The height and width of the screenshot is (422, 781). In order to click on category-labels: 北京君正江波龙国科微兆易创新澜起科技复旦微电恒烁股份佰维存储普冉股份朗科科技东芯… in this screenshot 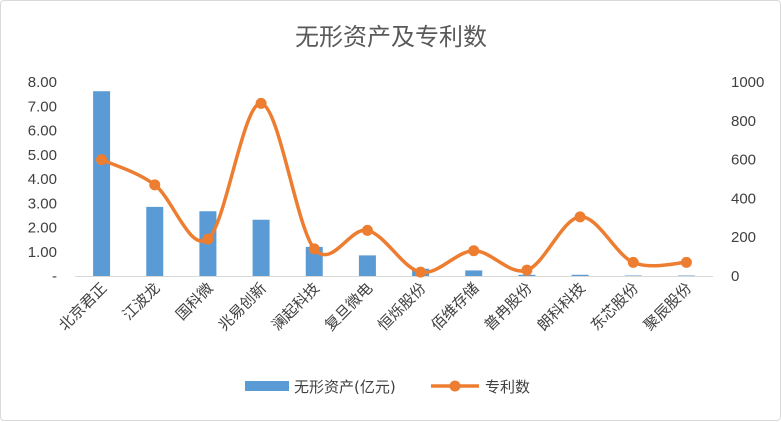, I will do `click(375, 306)`.